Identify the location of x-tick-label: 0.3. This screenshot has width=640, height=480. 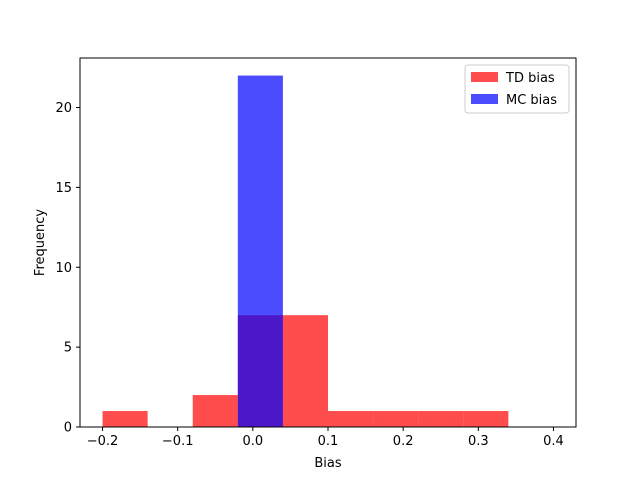
(478, 441).